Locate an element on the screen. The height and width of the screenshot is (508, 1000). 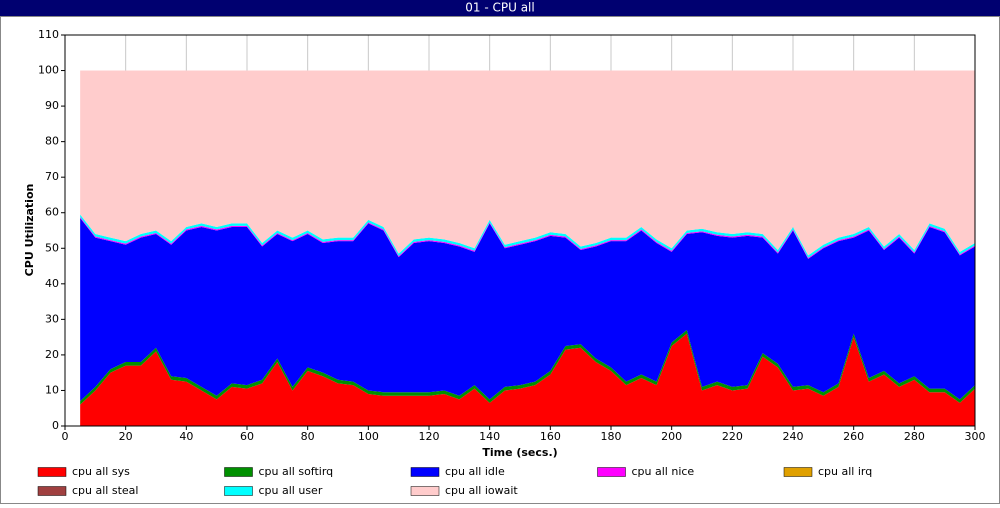
y-axis-label: CPU Utilization is located at coordinates (29, 230).